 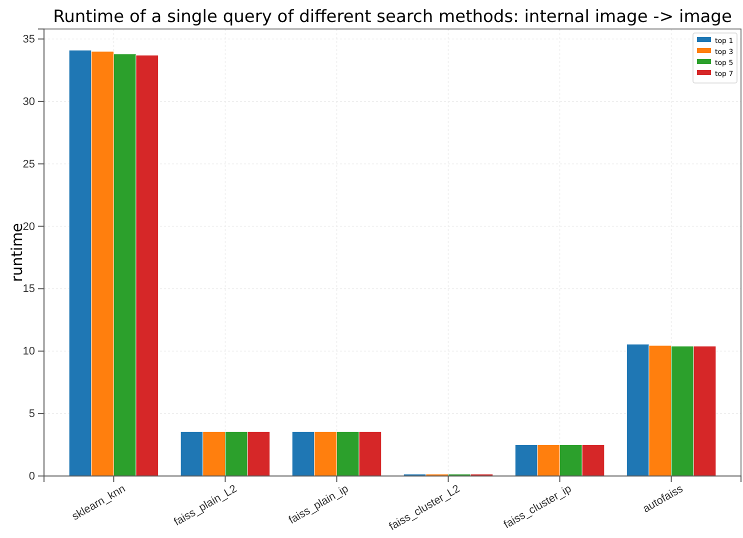 What do you see at coordinates (28, 289) in the screenshot?
I see `y-tick-label: 15` at bounding box center [28, 289].